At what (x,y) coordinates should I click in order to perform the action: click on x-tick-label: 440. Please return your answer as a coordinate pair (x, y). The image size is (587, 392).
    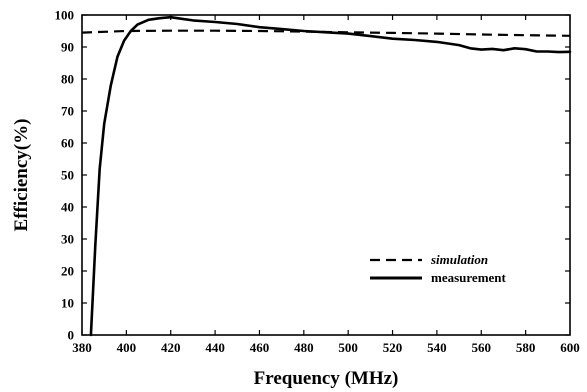
    Looking at the image, I should click on (215, 347).